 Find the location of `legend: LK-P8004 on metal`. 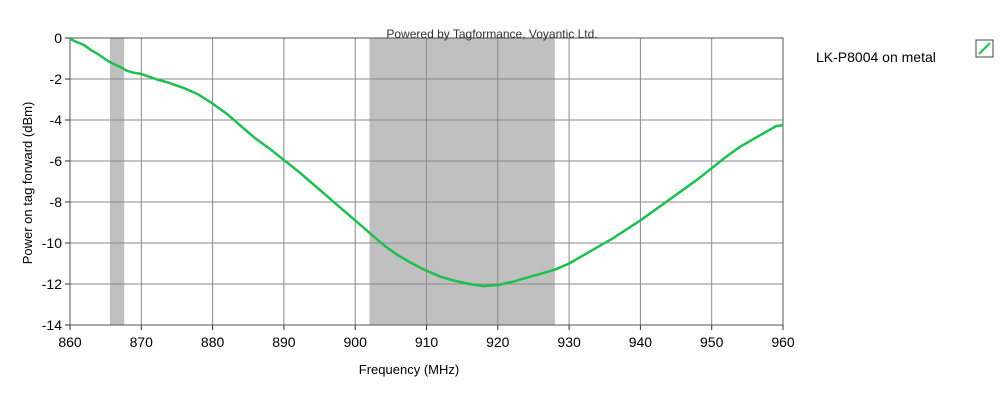

legend: LK-P8004 on metal is located at coordinates (905, 52).